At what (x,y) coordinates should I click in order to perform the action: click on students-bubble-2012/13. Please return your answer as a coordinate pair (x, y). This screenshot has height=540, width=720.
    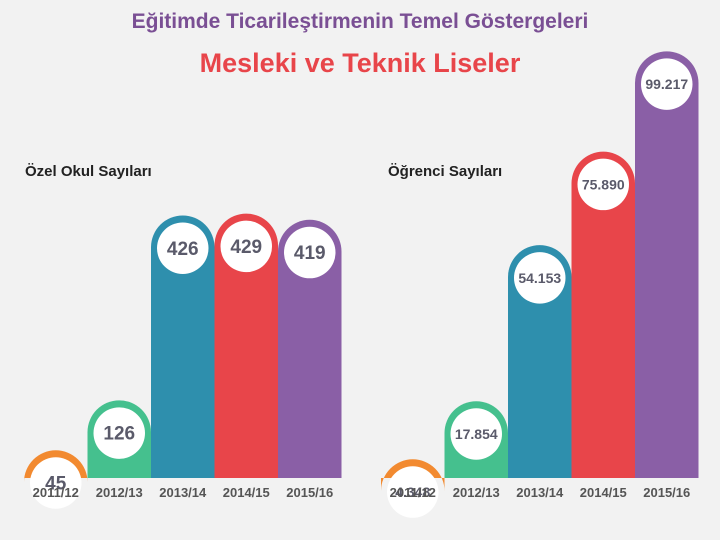
    Looking at the image, I should click on (476, 434).